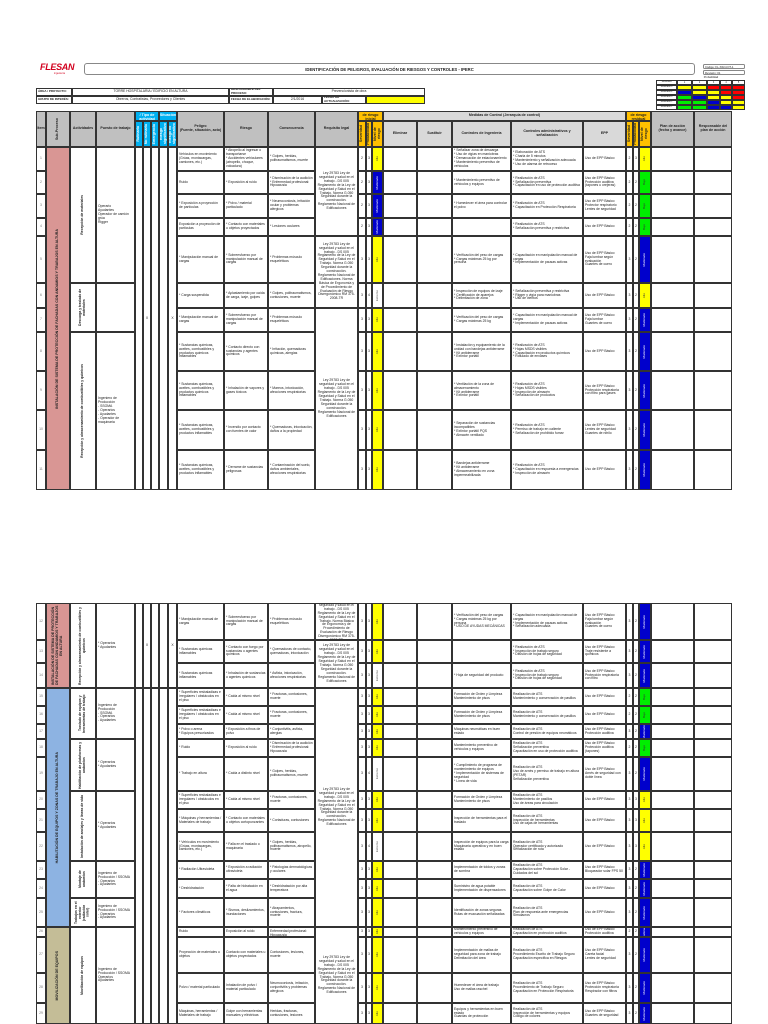 The height and width of the screenshot is (1024, 768). What do you see at coordinates (644, 182) in the screenshot?
I see `residual-risk-level-text: Bajo` at bounding box center [644, 182].